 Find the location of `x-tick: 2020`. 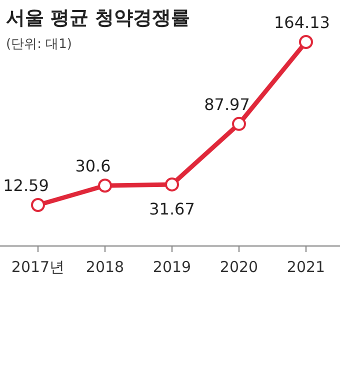

x-tick: 2020 is located at coordinates (239, 267).